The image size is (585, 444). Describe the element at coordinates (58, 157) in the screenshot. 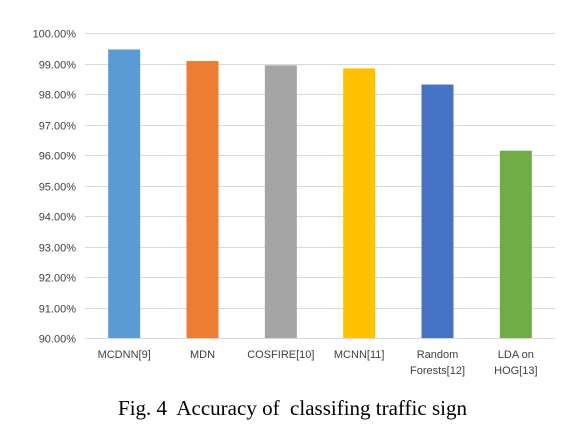

I see `y-tick-label: 96.00%` at that location.